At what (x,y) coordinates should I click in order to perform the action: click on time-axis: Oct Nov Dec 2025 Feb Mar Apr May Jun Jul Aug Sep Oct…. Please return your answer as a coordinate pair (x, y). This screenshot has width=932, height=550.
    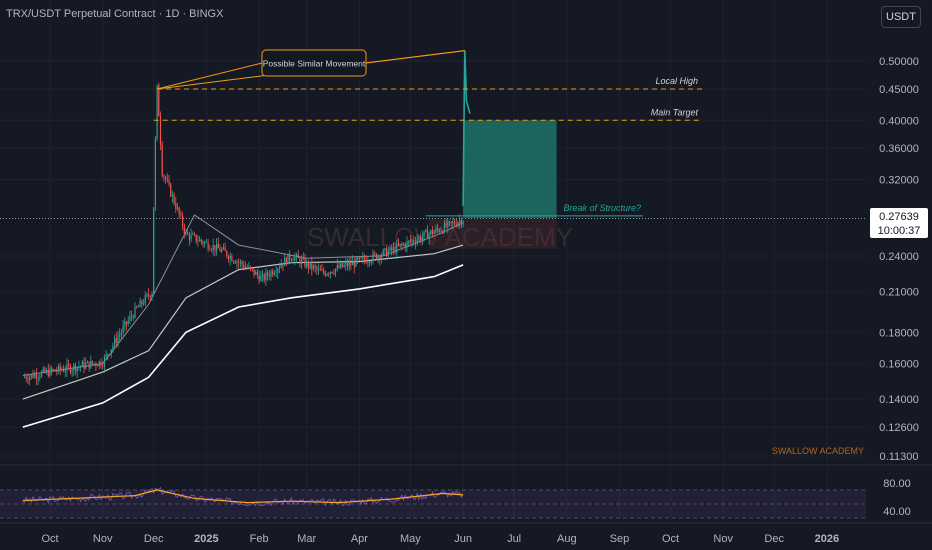
    Looking at the image, I should click on (466, 533).